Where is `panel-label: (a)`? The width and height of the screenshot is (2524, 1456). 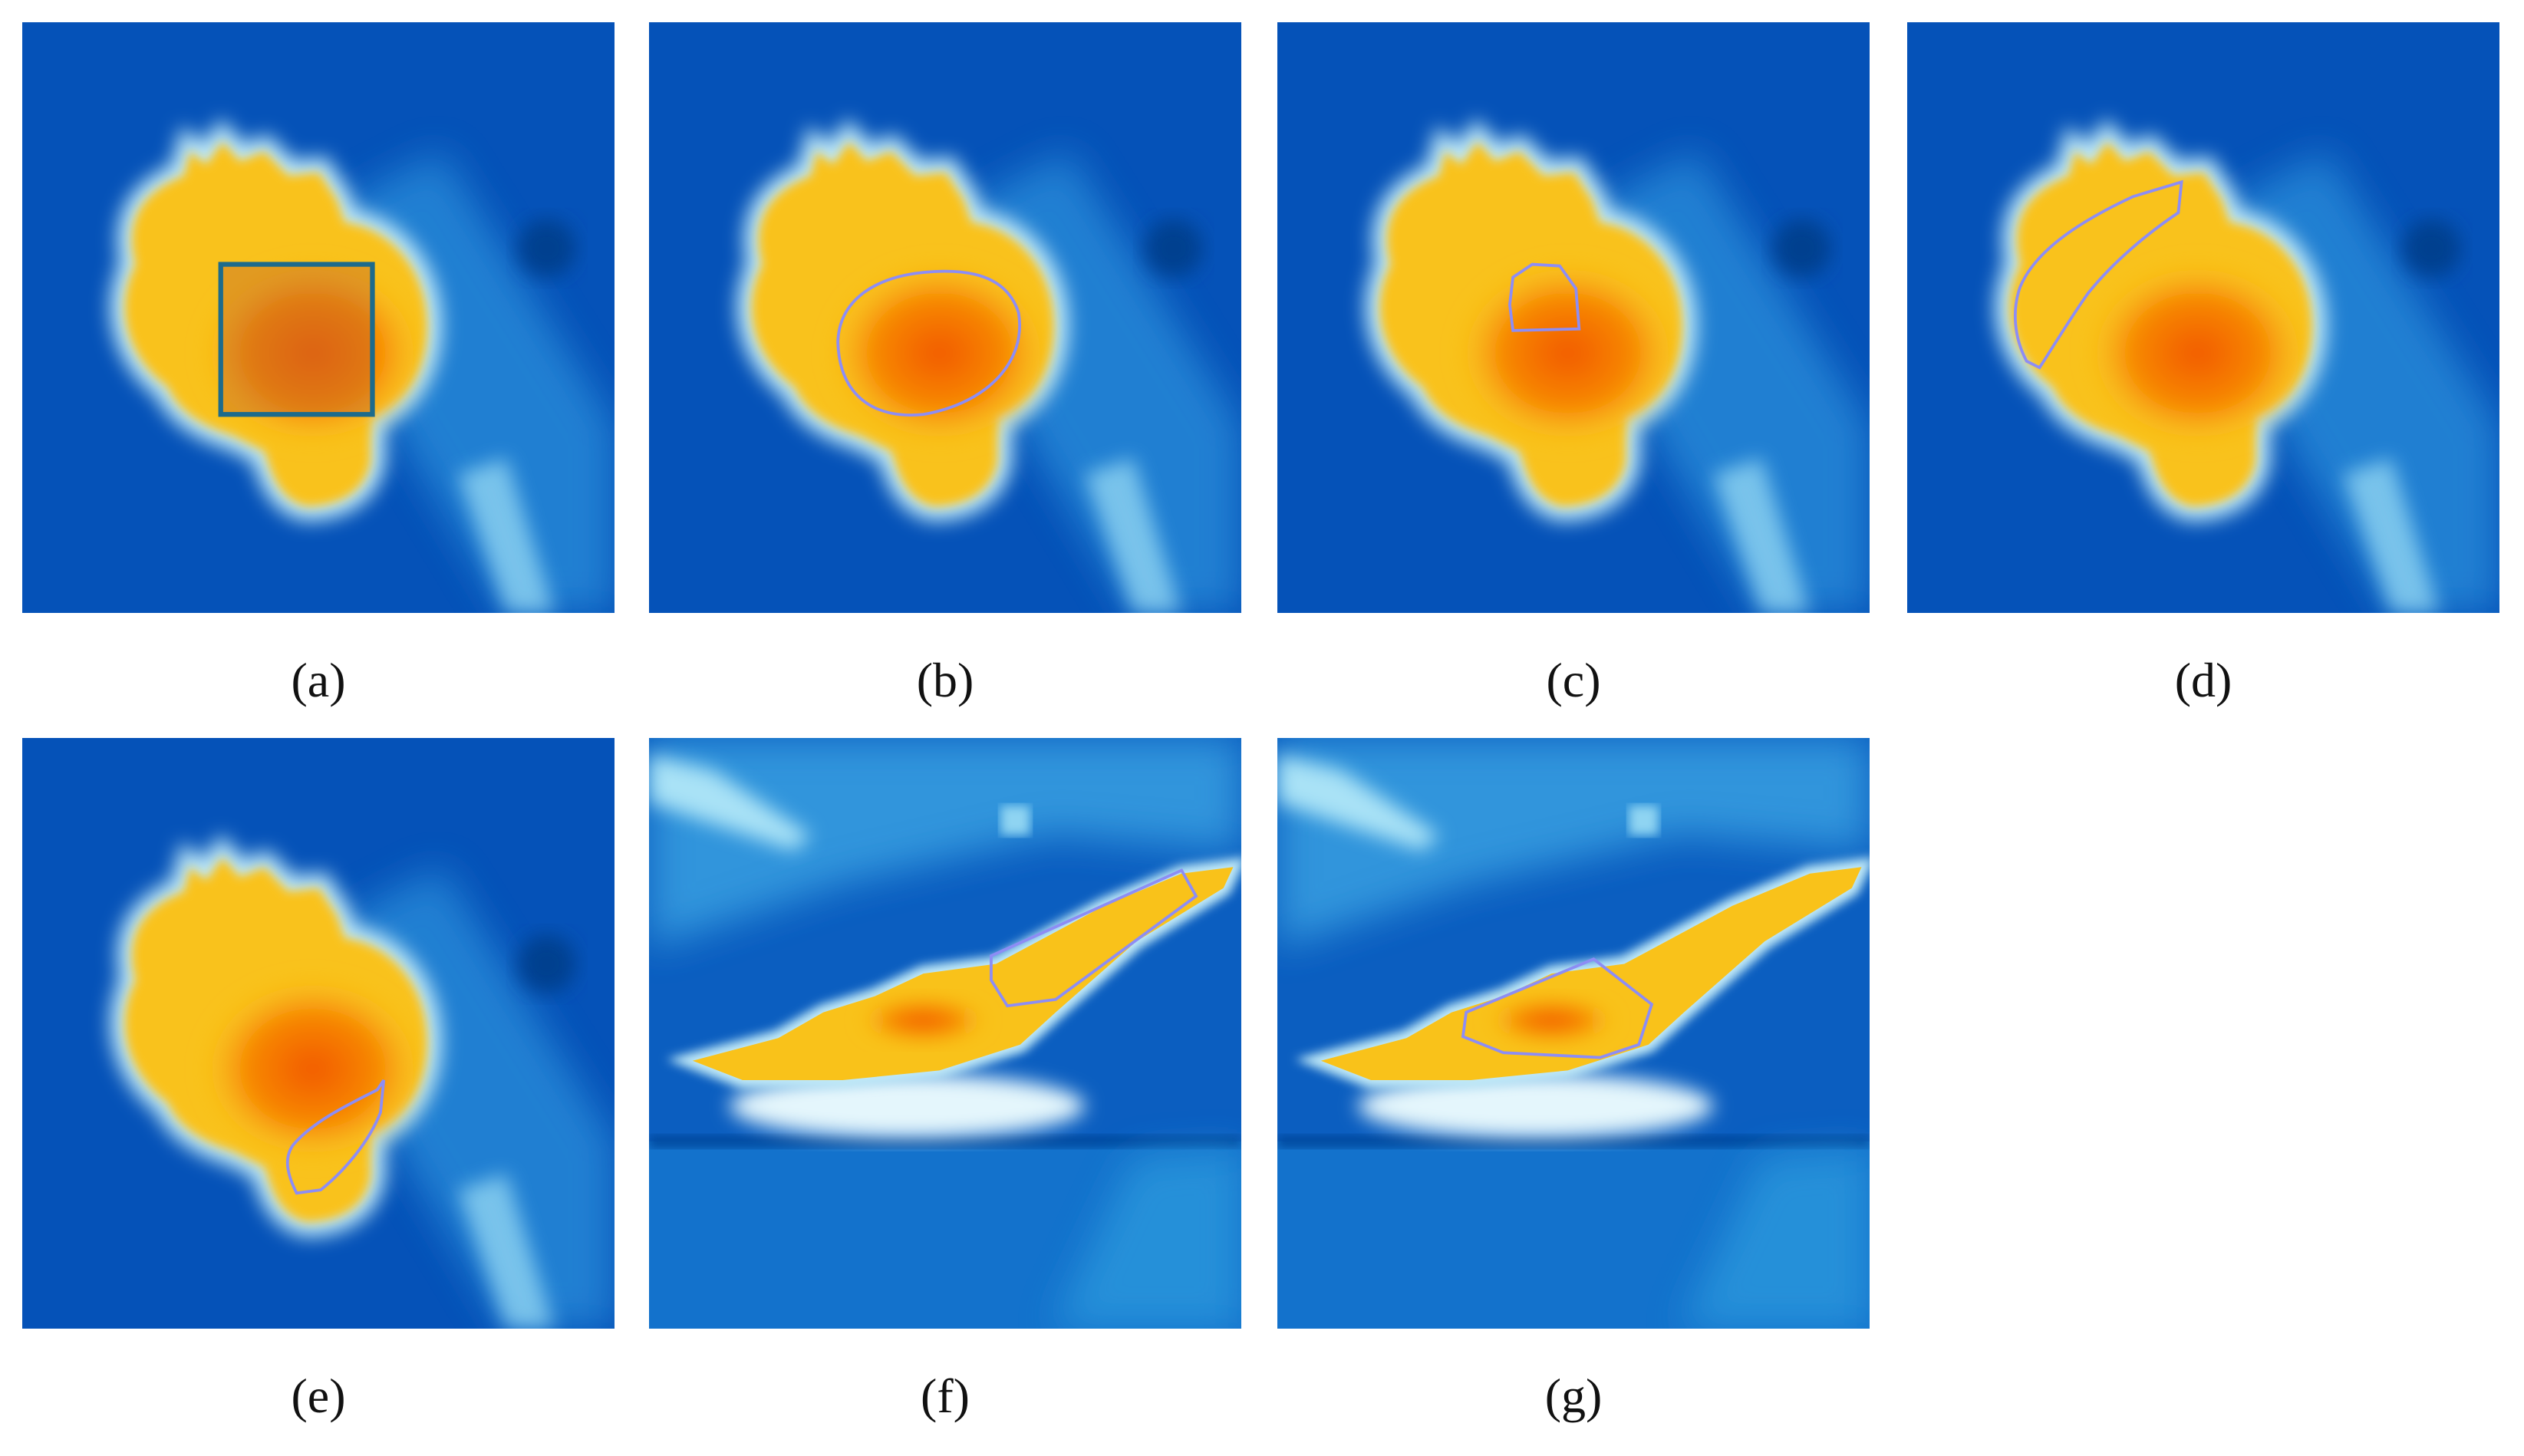 panel-label: (a) is located at coordinates (318, 680).